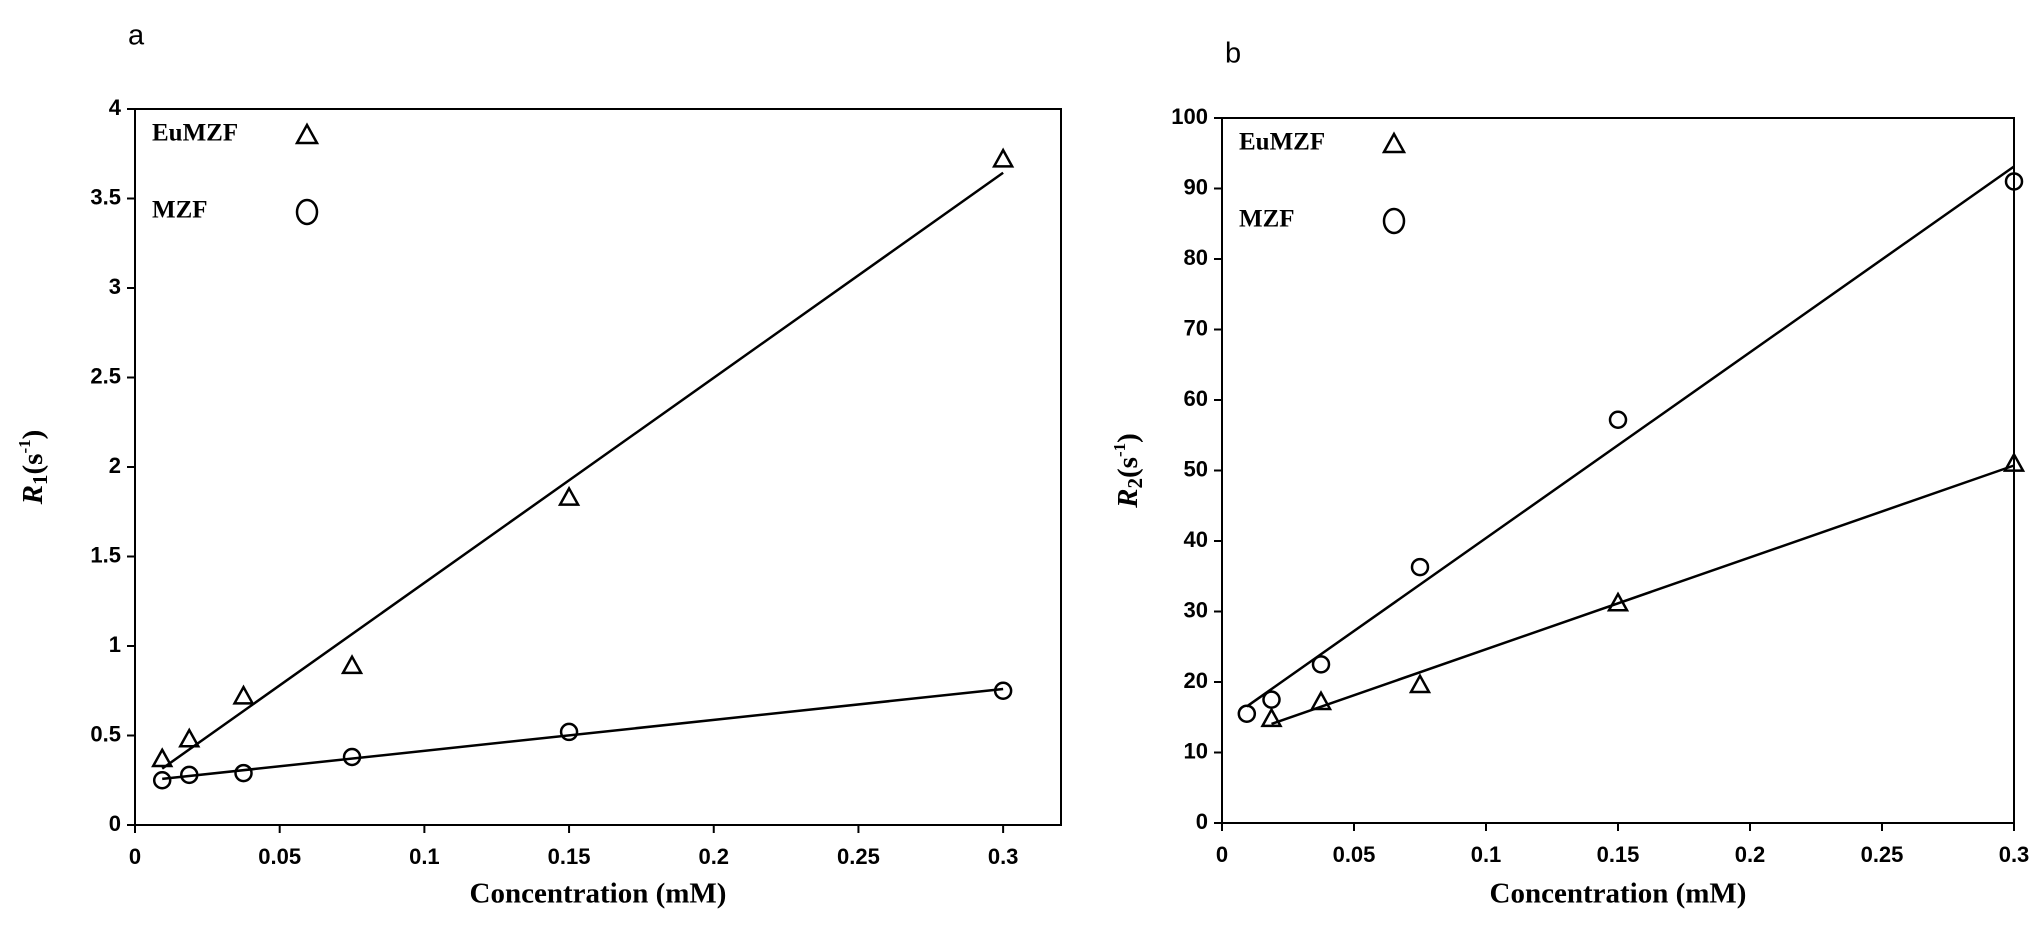 The image size is (2041, 936). I want to click on y-tick-label: 2, so click(115, 465).